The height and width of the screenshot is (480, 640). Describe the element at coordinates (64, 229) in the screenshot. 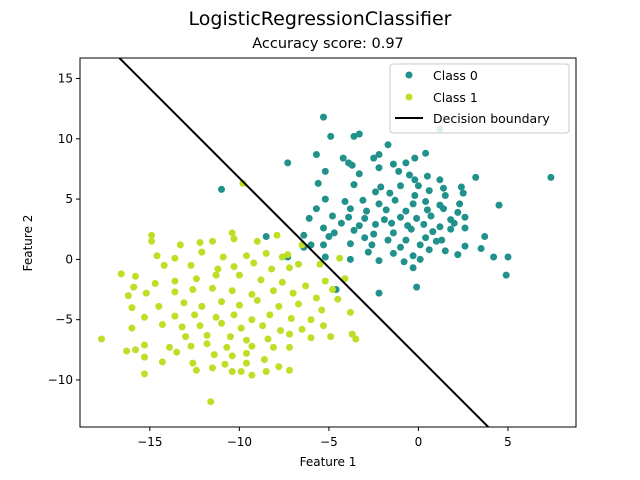

I see `y-axis-ticks: −10 −5 0 5 10 15` at that location.